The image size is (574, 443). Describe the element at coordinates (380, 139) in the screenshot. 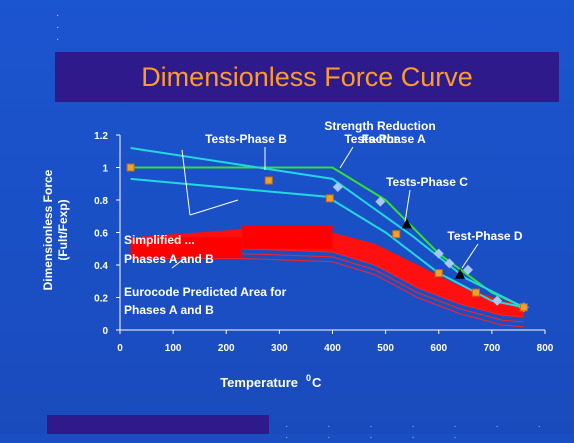

I see `annotation-strength-line2: Factor` at that location.